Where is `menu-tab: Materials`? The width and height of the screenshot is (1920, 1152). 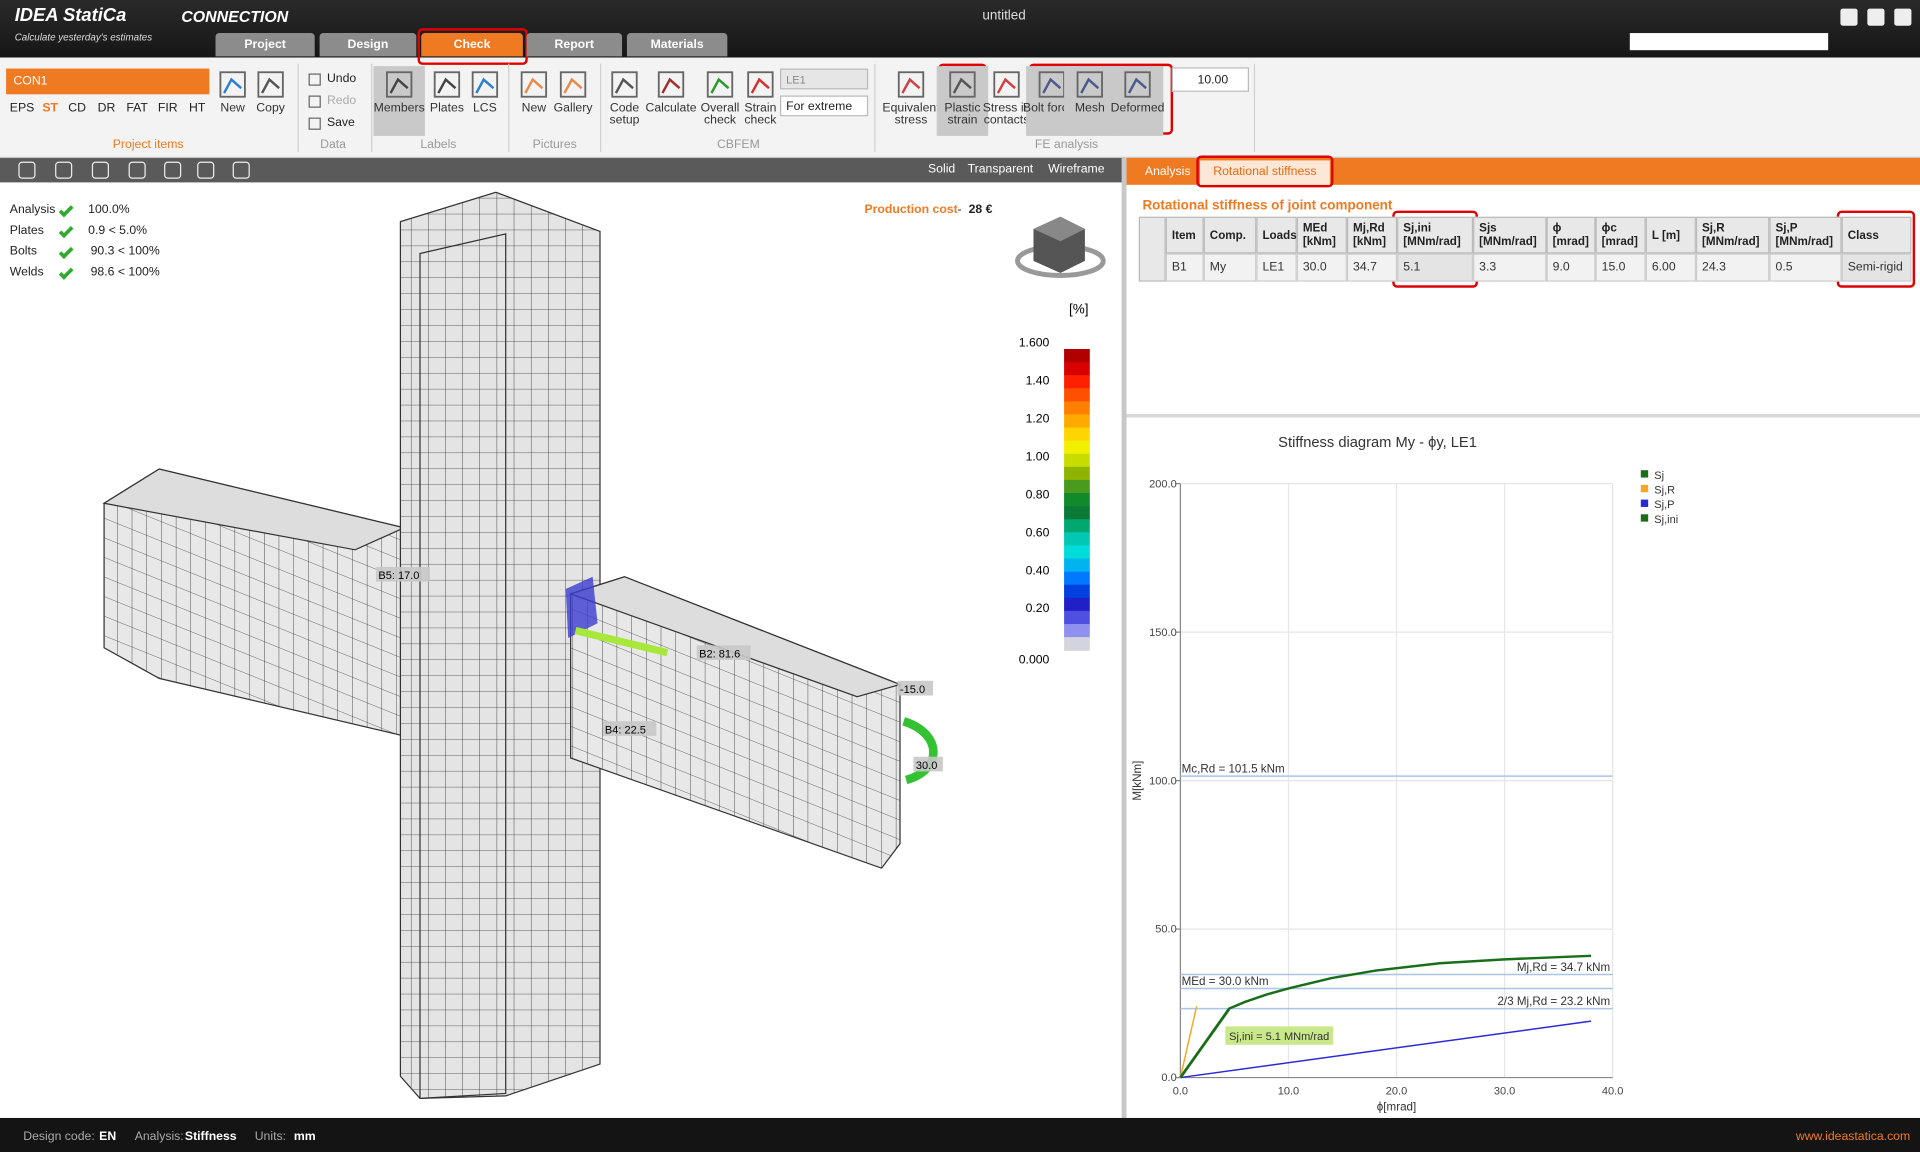 menu-tab: Materials is located at coordinates (677, 45).